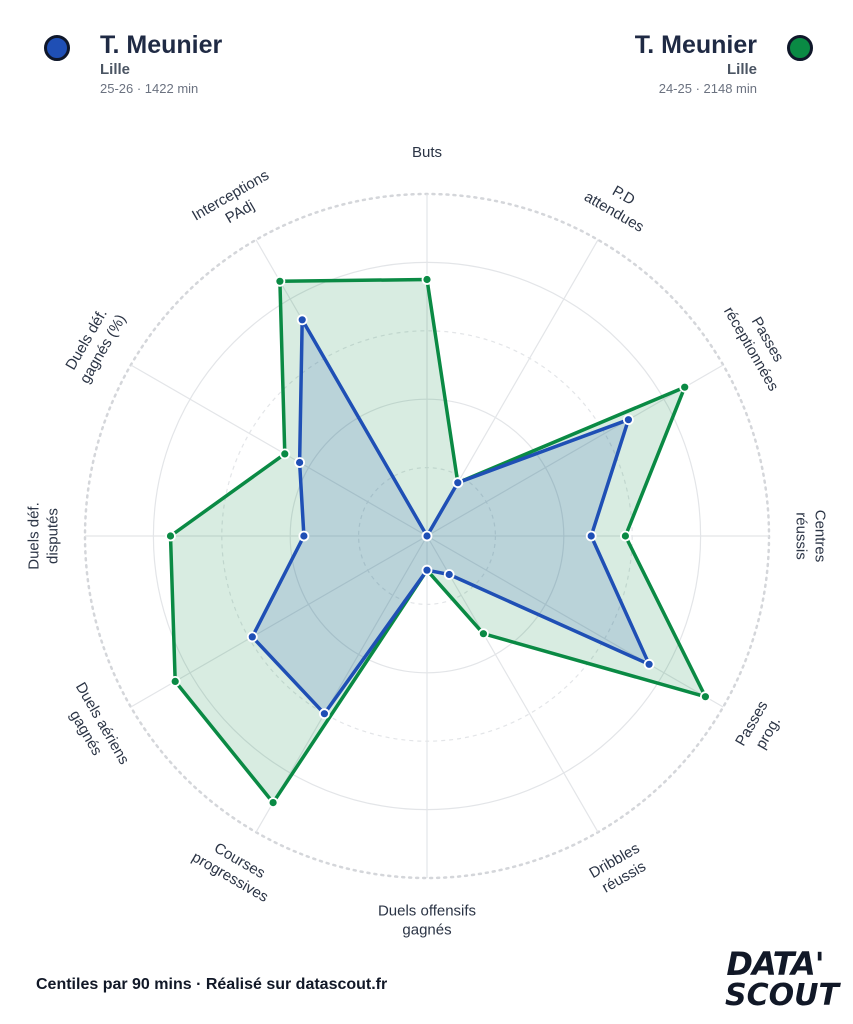 Image resolution: width=853 pixels, height=1024 pixels. What do you see at coordinates (782, 995) in the screenshot?
I see `logo-line-2: SCOUT` at bounding box center [782, 995].